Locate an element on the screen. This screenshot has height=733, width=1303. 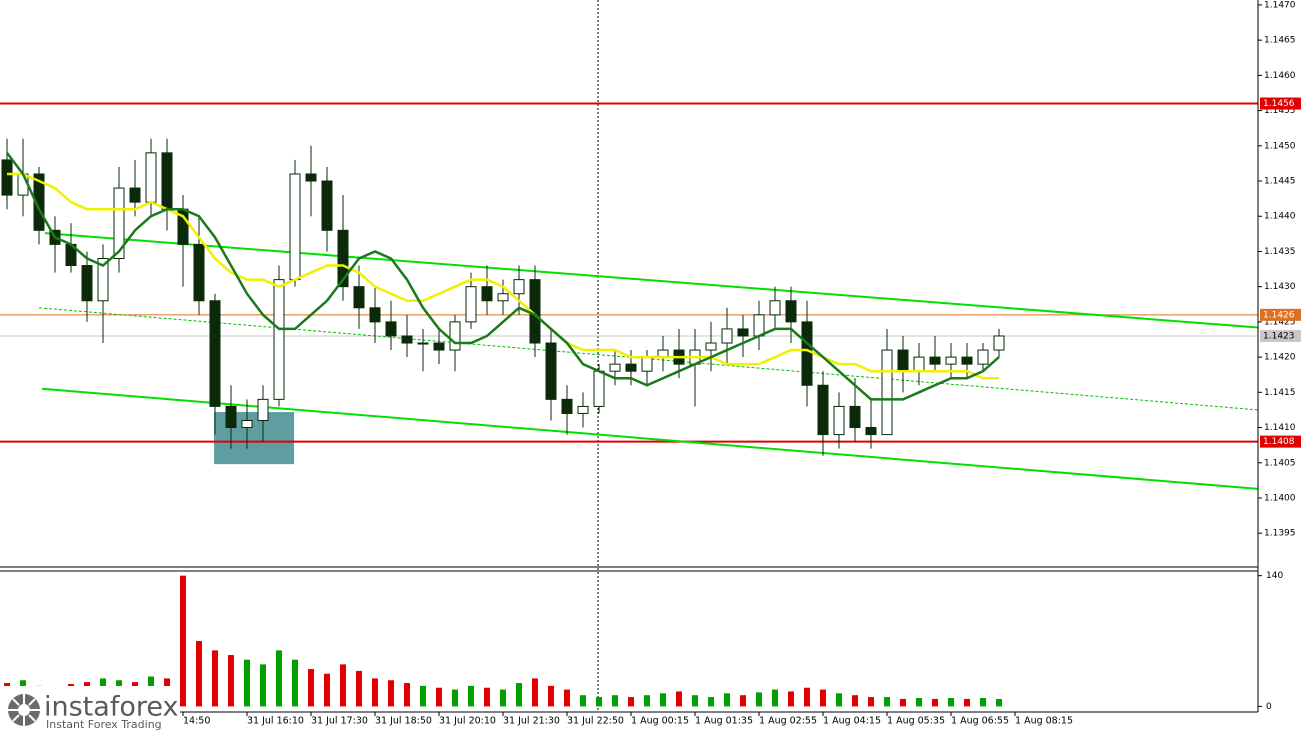
y-tick-label: 1.1400 is located at coordinates (1280, 498).